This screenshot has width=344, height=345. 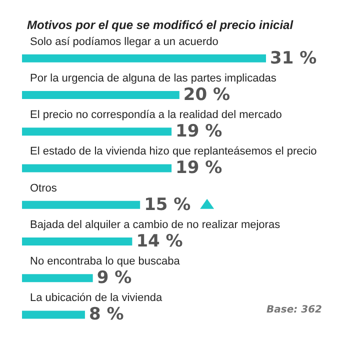 I want to click on text: Base: 362, so click(x=294, y=310).